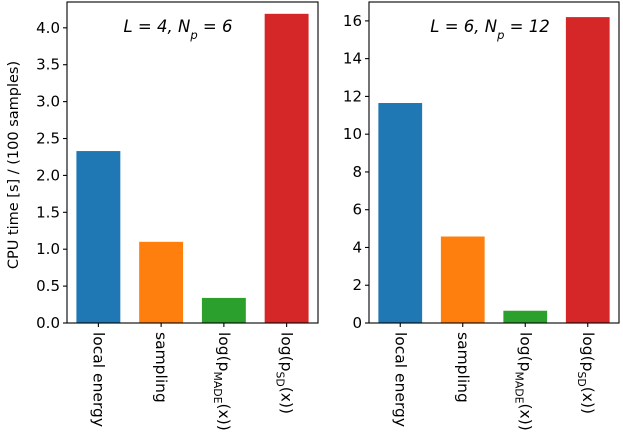  What do you see at coordinates (48, 249) in the screenshot?
I see `y-tick-label: 1.0` at bounding box center [48, 249].